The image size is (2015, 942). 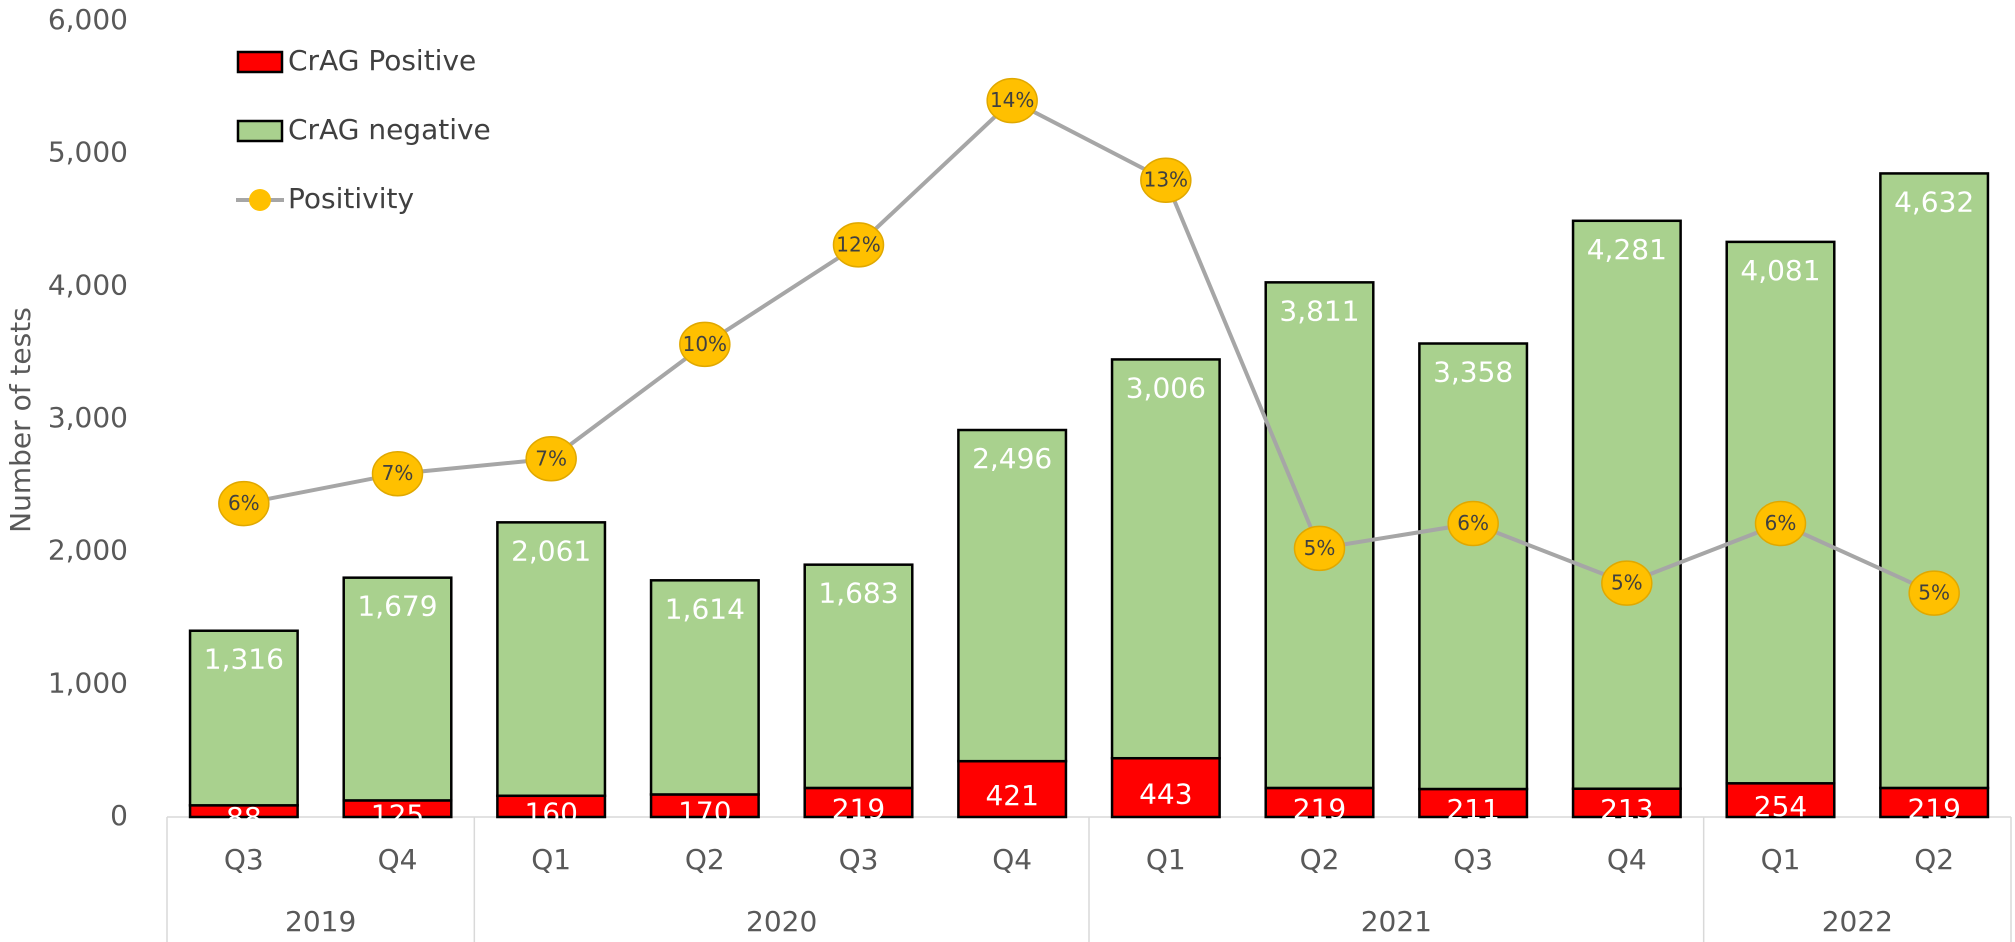 I want to click on data-label: 2,061, so click(x=551, y=550).